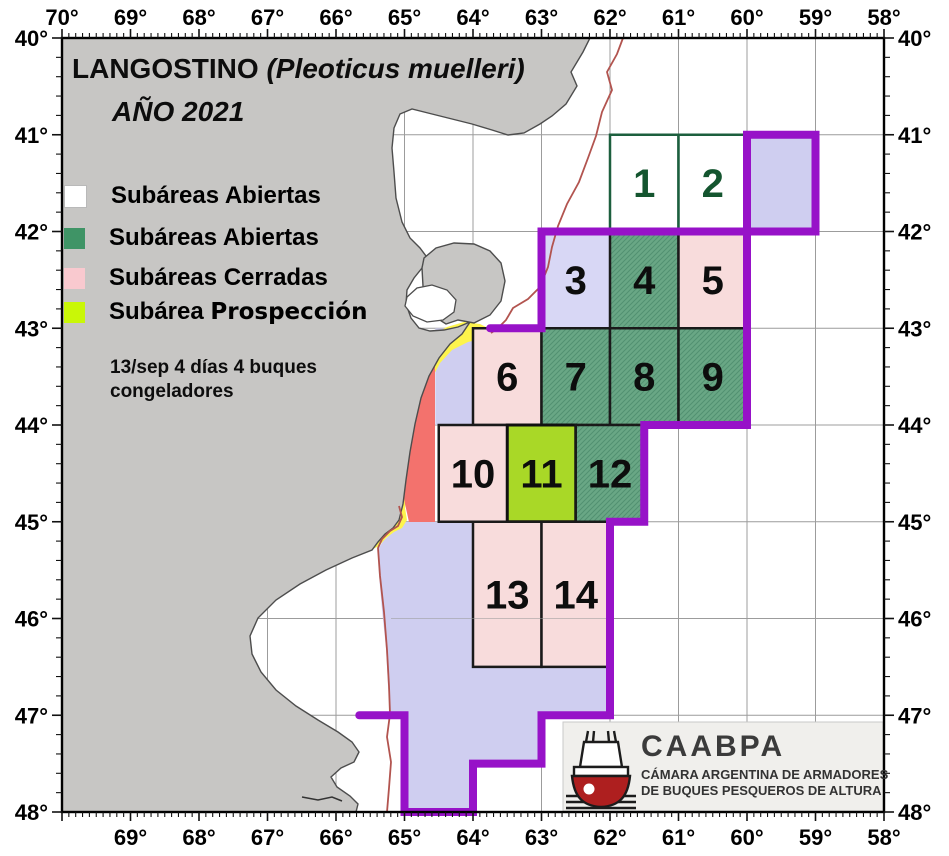 The height and width of the screenshot is (856, 949). I want to click on legend-item-prospeccion: Subárea Prospección, so click(215, 312).